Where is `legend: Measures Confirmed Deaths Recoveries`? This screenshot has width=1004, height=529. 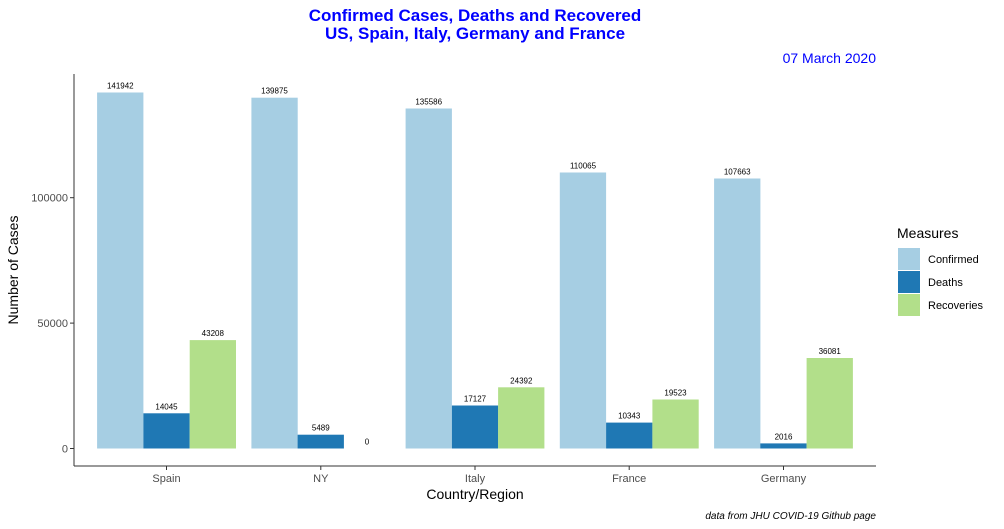
legend: Measures Confirmed Deaths Recoveries is located at coordinates (940, 270).